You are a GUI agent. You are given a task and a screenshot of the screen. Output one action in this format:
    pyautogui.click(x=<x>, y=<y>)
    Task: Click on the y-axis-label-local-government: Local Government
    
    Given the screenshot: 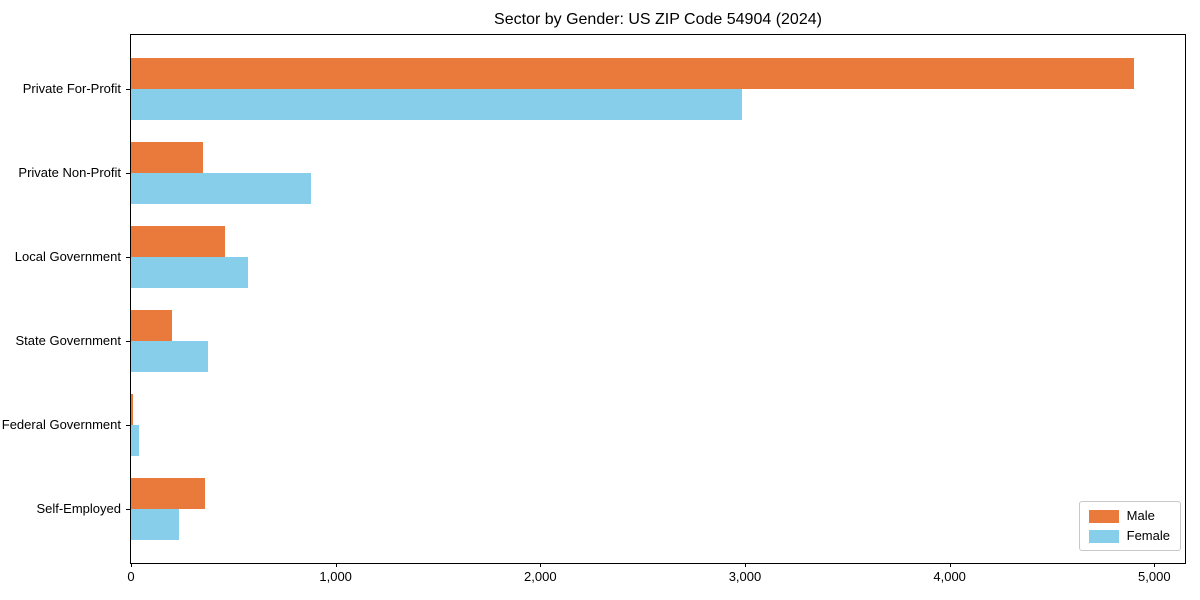 What is the action you would take?
    pyautogui.click(x=67, y=256)
    